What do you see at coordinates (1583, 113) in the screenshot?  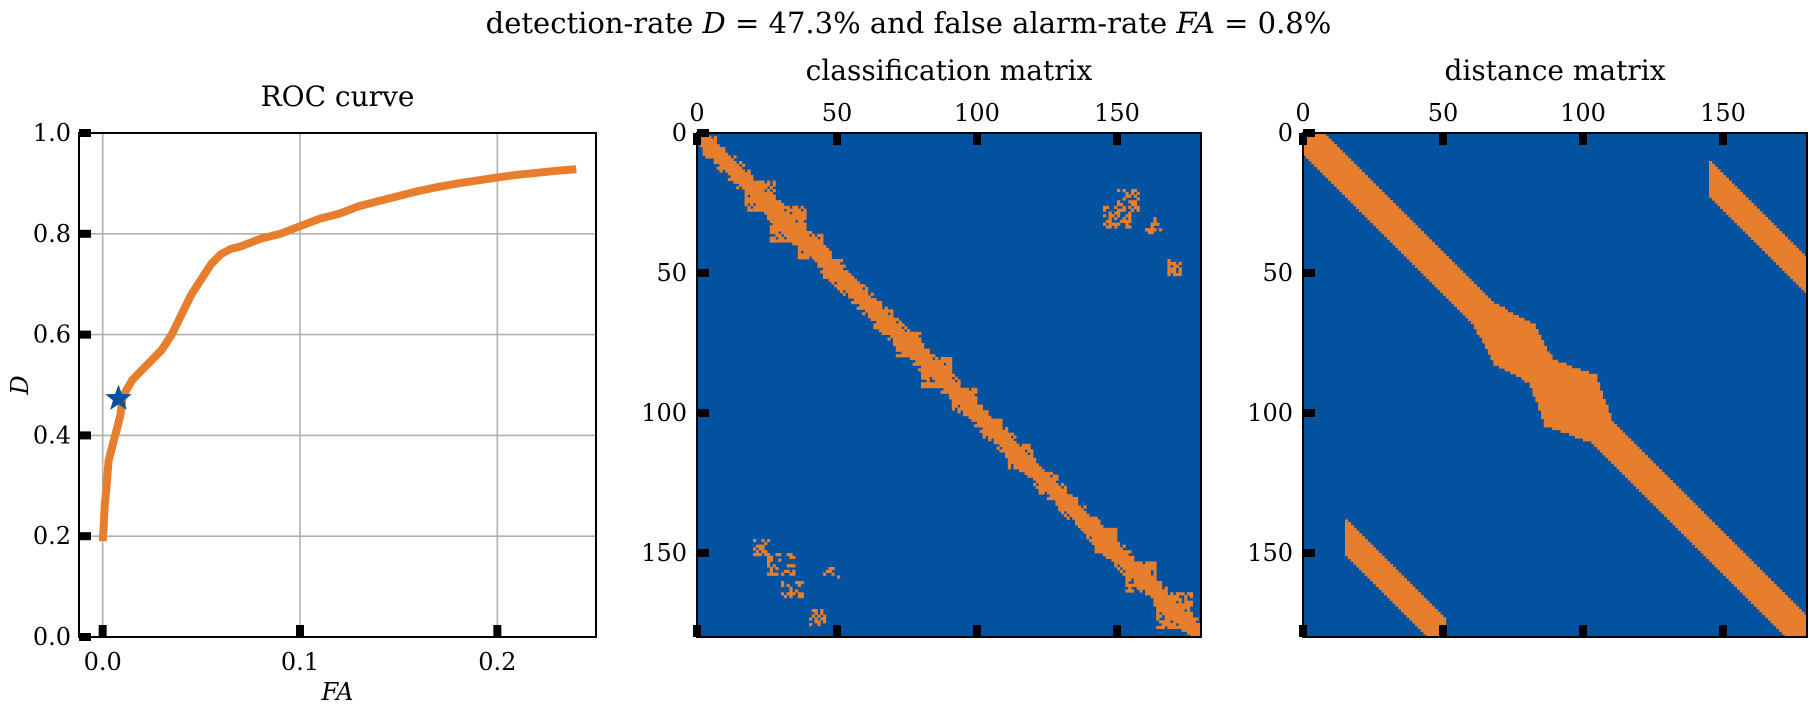 I see `distance-matrix-xtick-label-2: 100` at bounding box center [1583, 113].